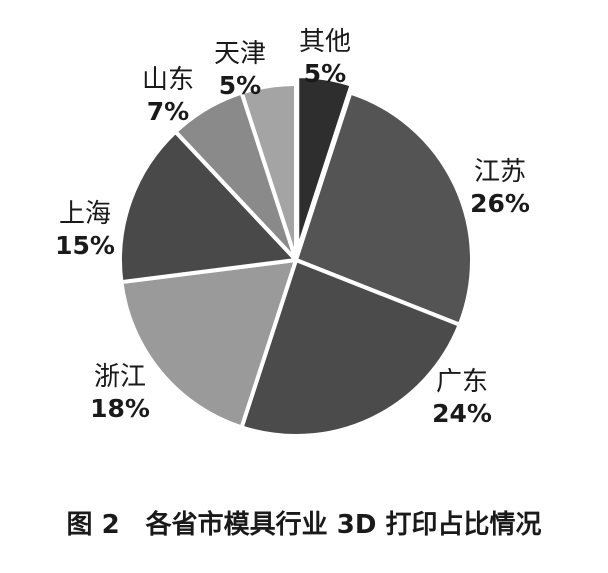 The width and height of the screenshot is (608, 573). What do you see at coordinates (462, 382) in the screenshot?
I see `slice-category-label: 广东` at bounding box center [462, 382].